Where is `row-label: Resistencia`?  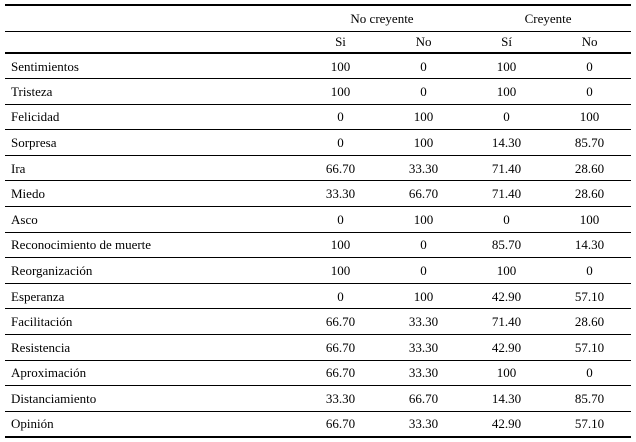
row-label: Resistencia is located at coordinates (41, 347).